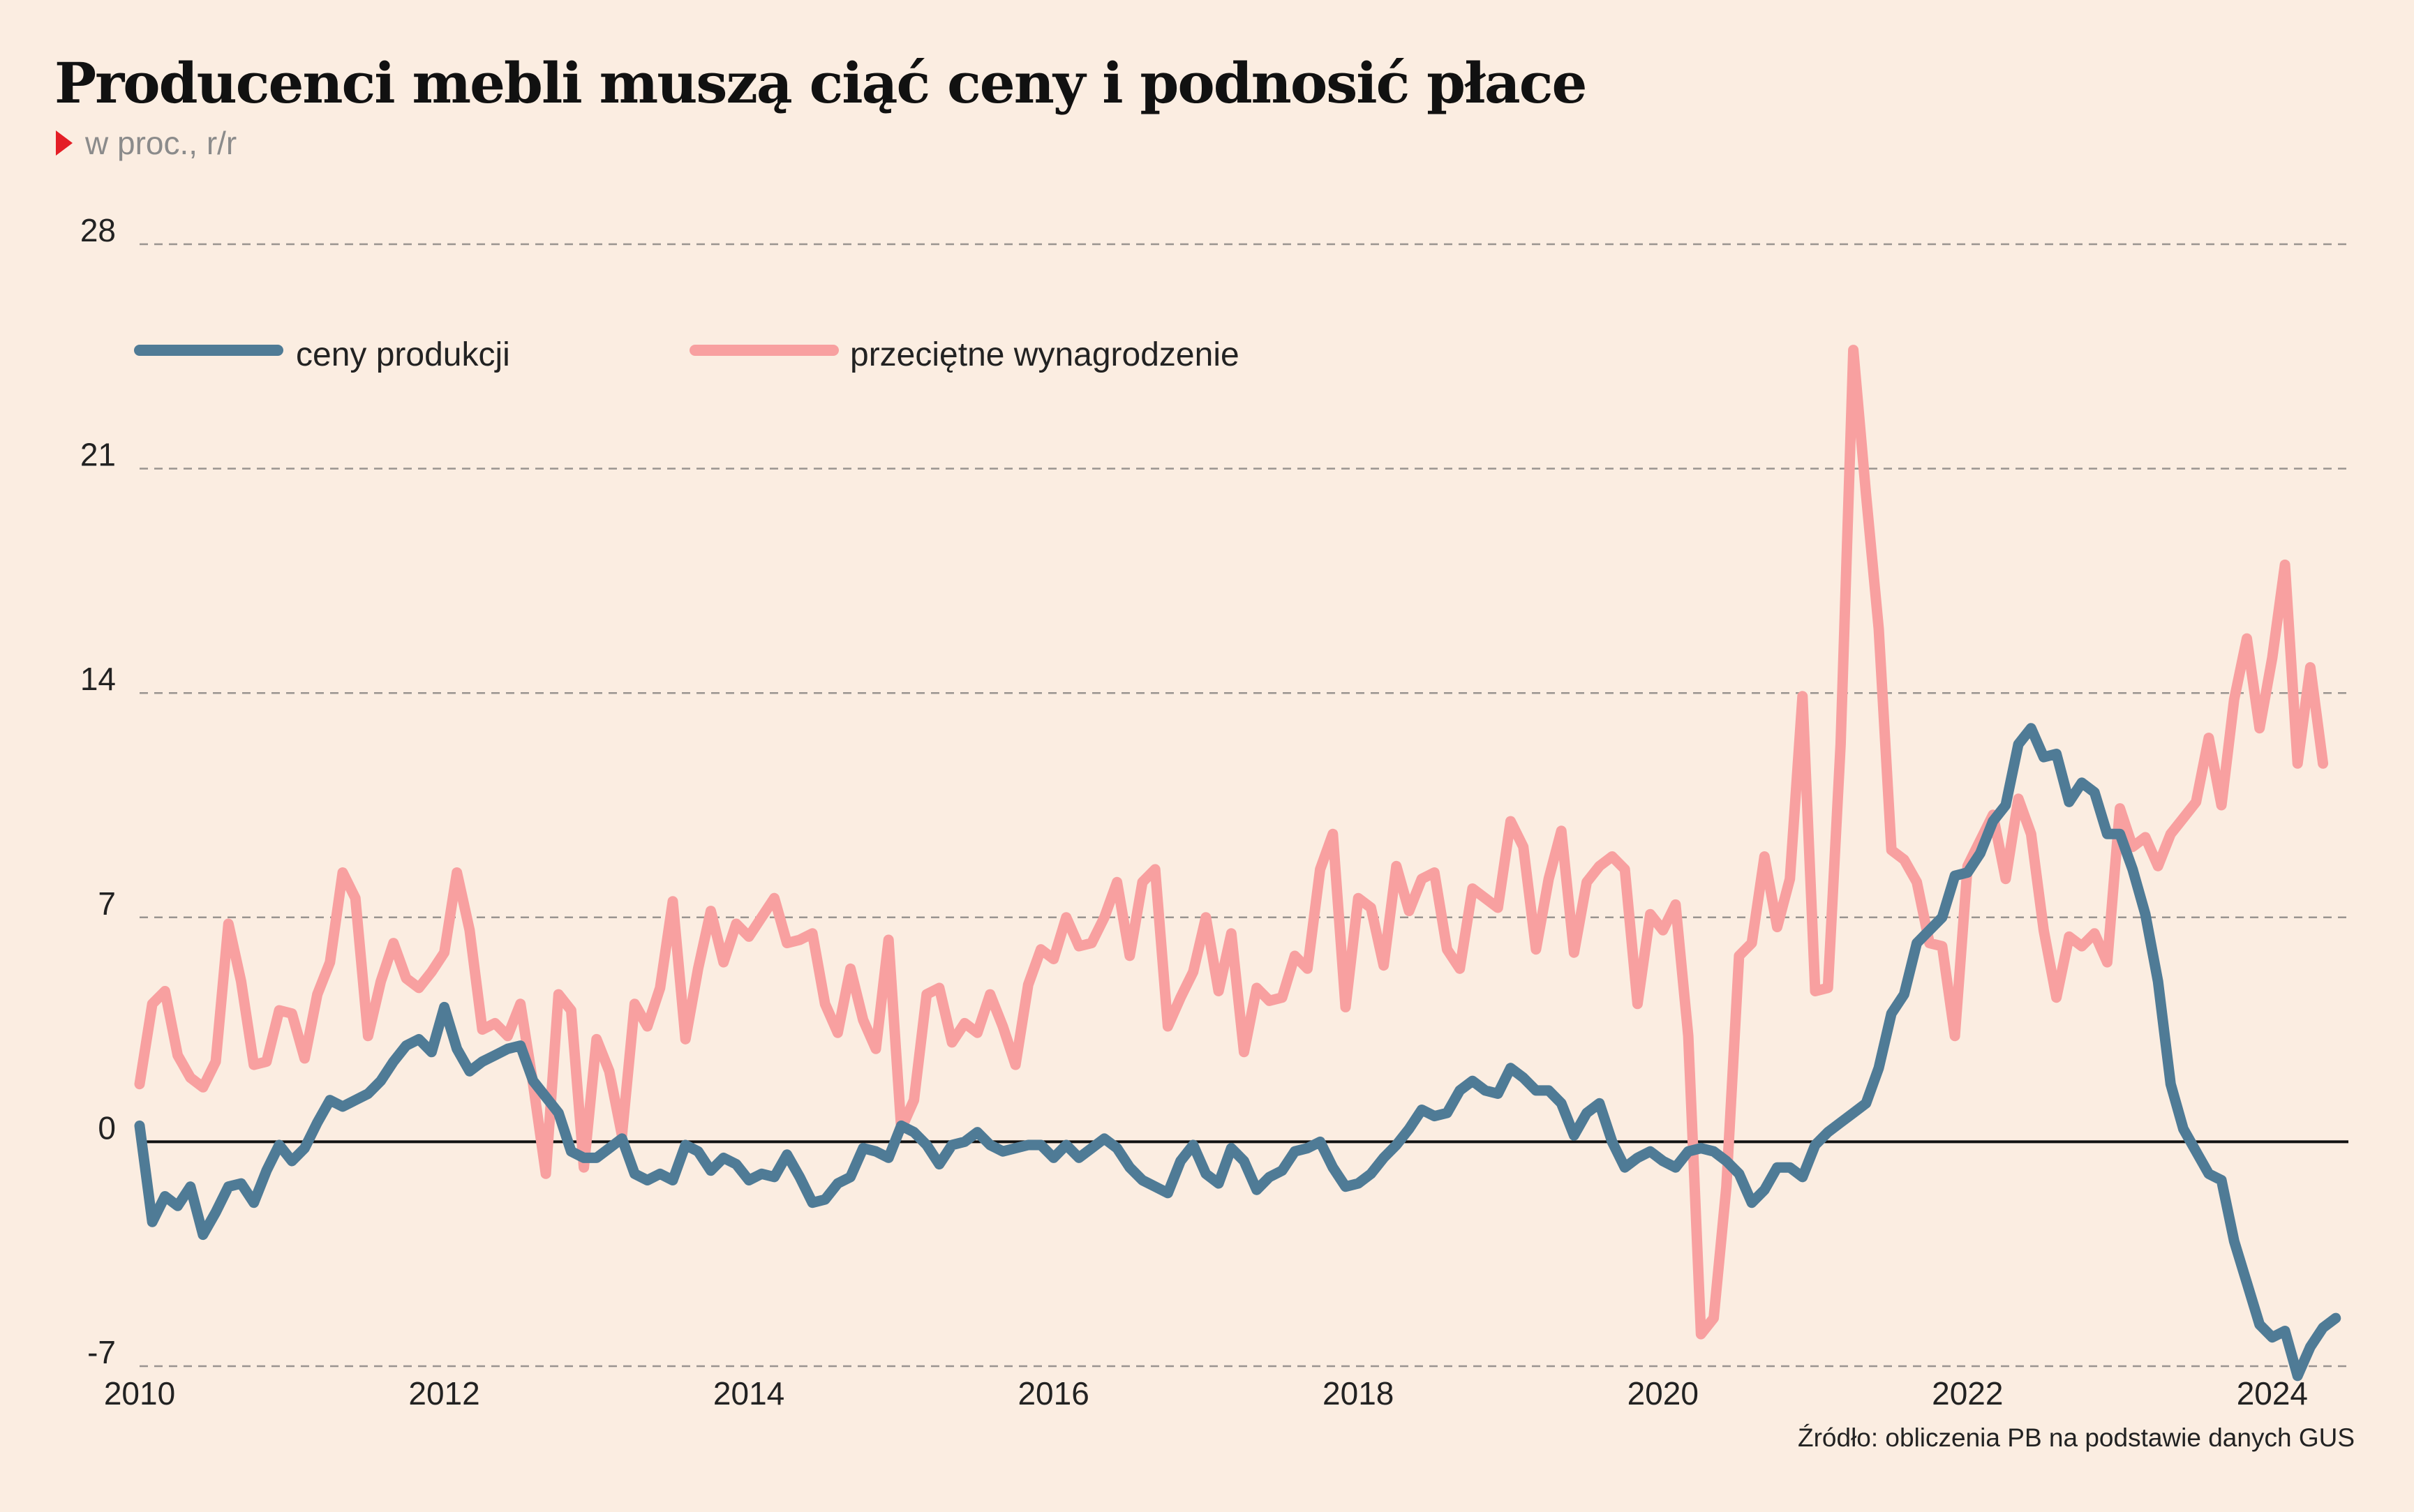 The image size is (2414, 1512). Describe the element at coordinates (748, 1393) in the screenshot. I see `x-tick-label: 2014` at that location.